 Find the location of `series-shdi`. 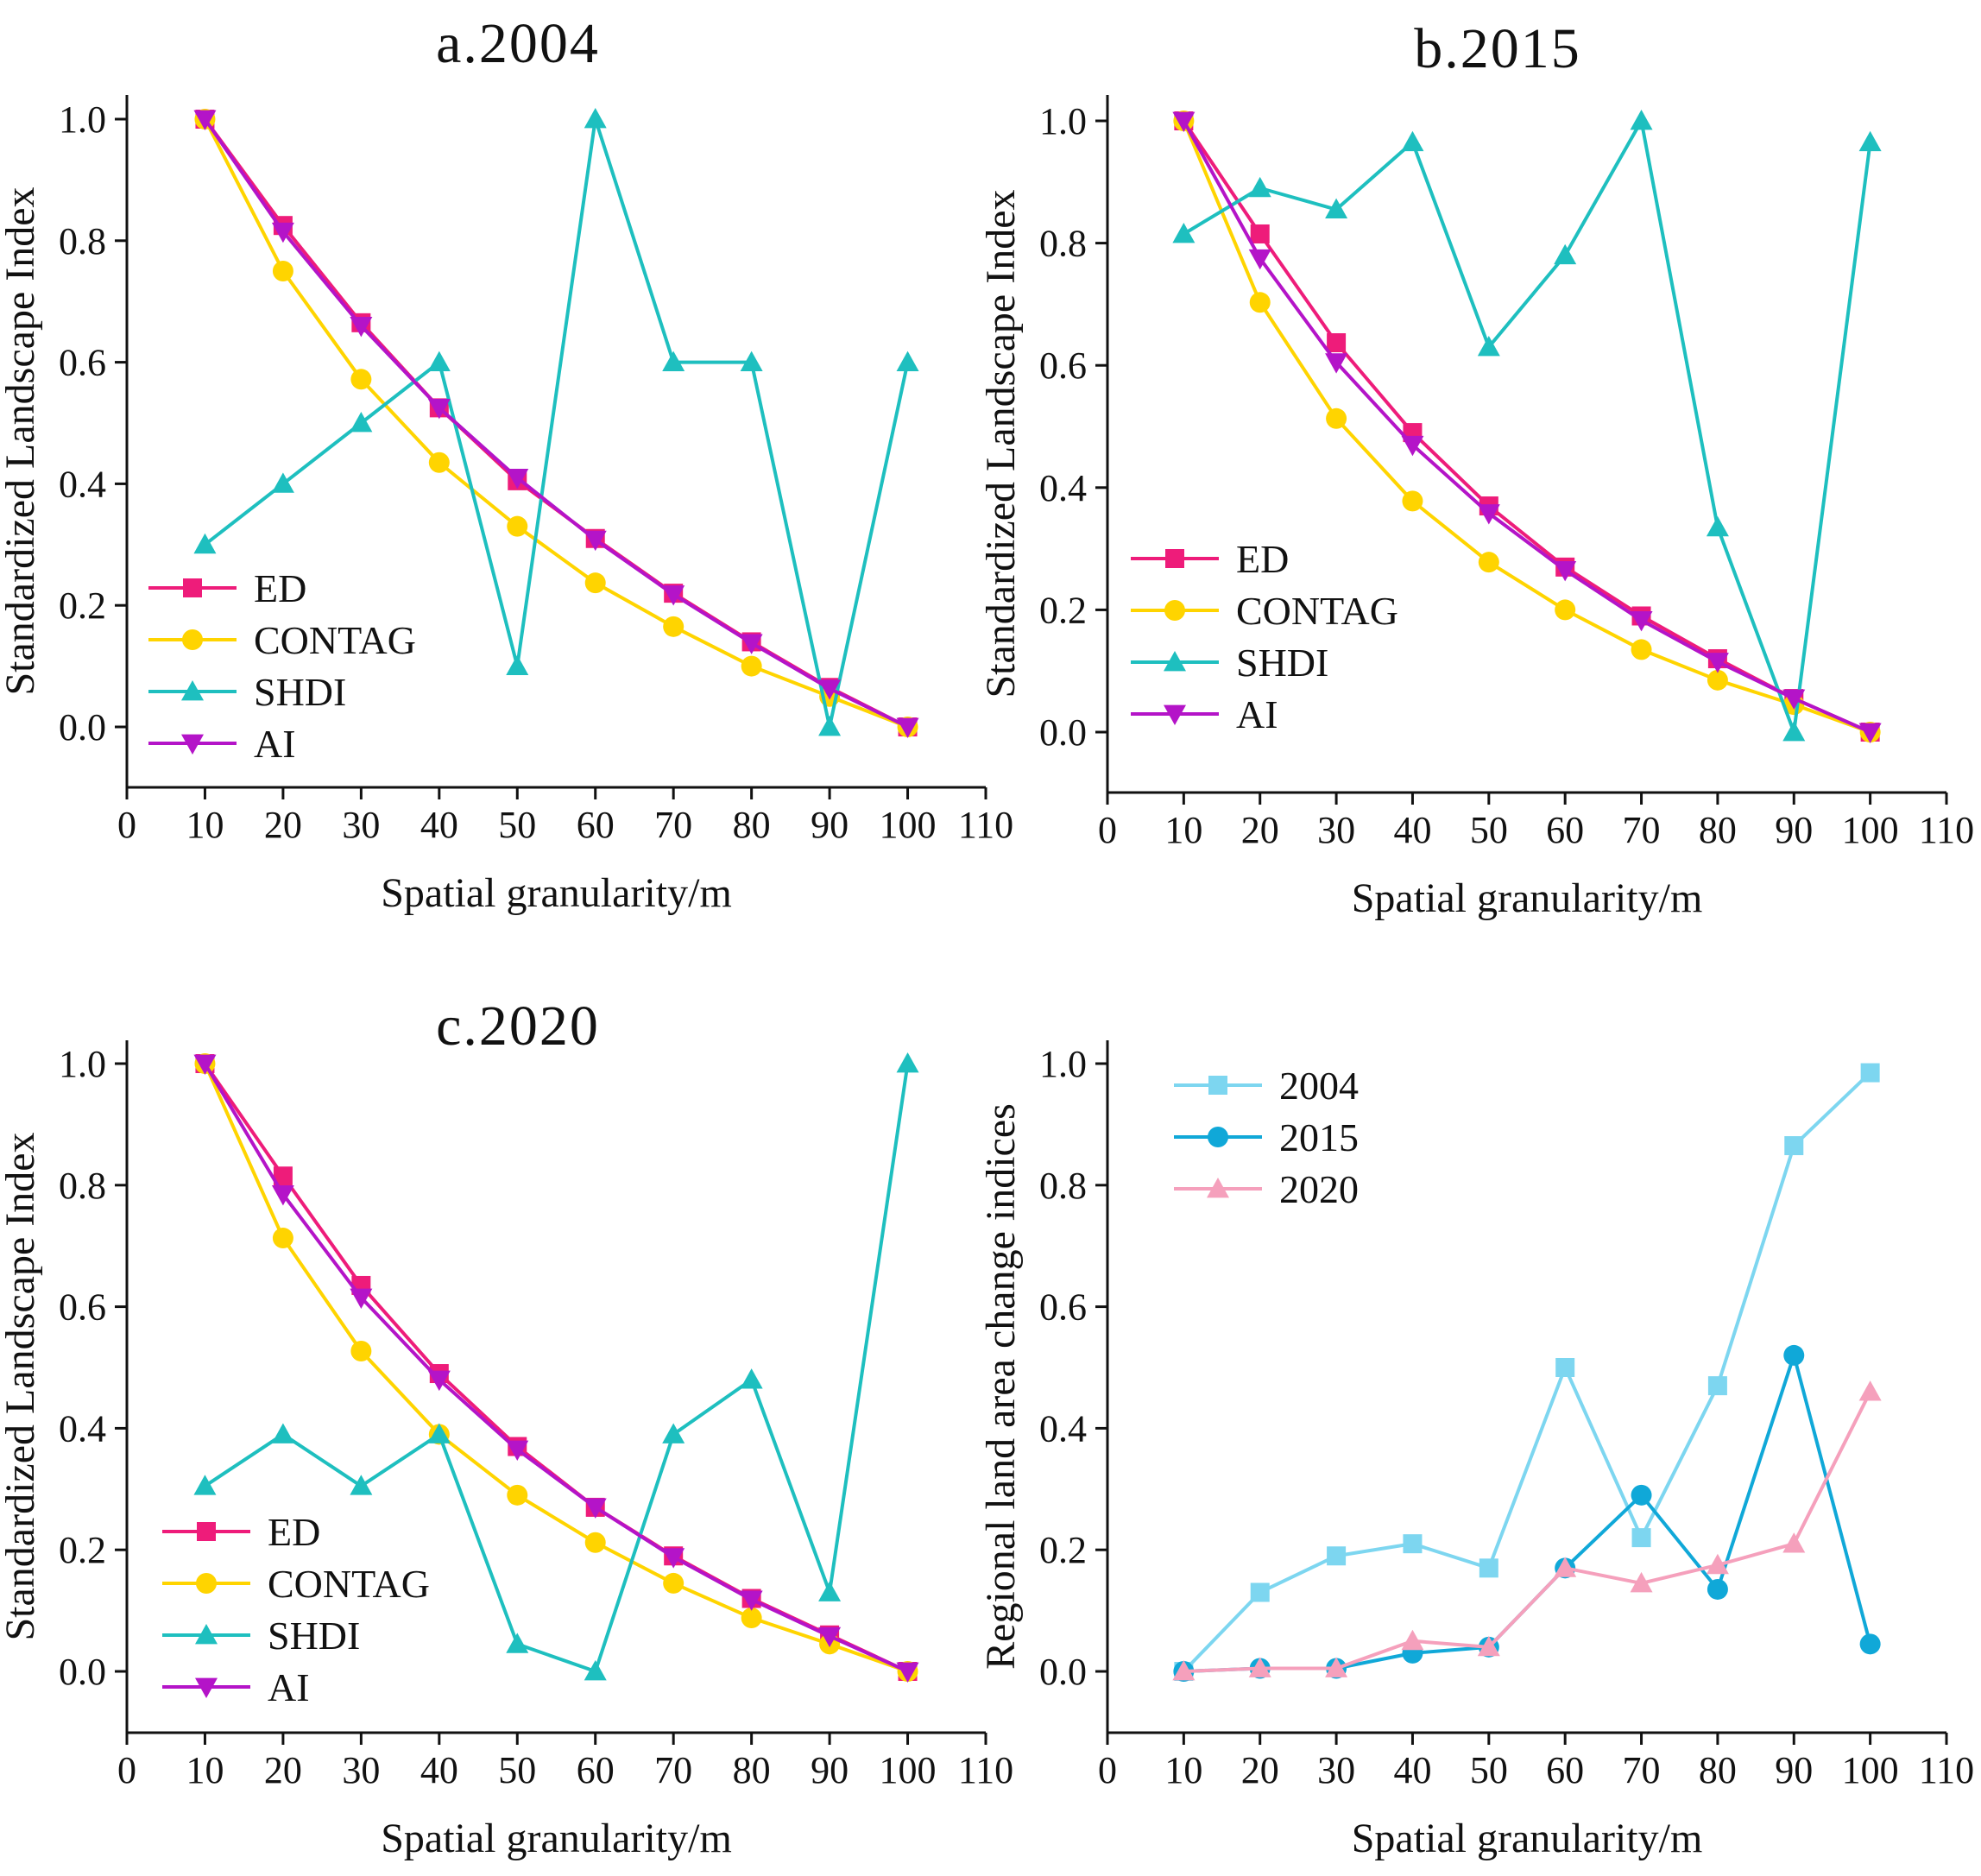

series-shdi is located at coordinates (1527, 426).